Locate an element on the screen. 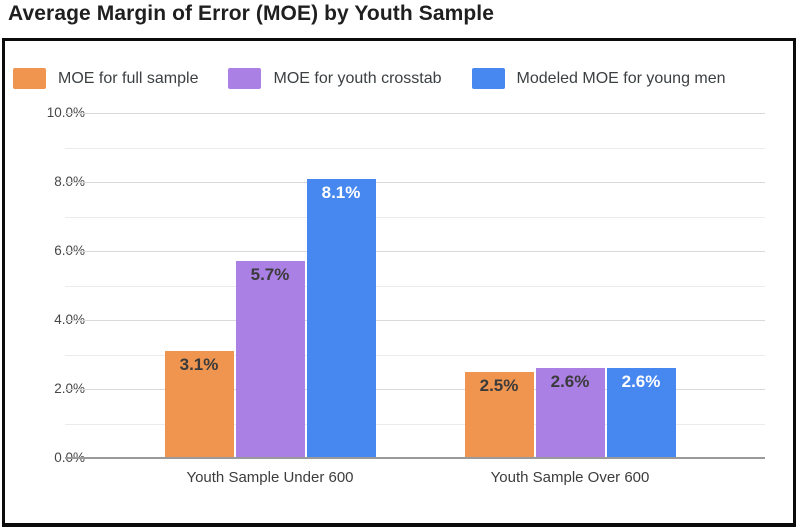 The width and height of the screenshot is (800, 527). y-tick-label: 6.0% is located at coordinates (69, 250).